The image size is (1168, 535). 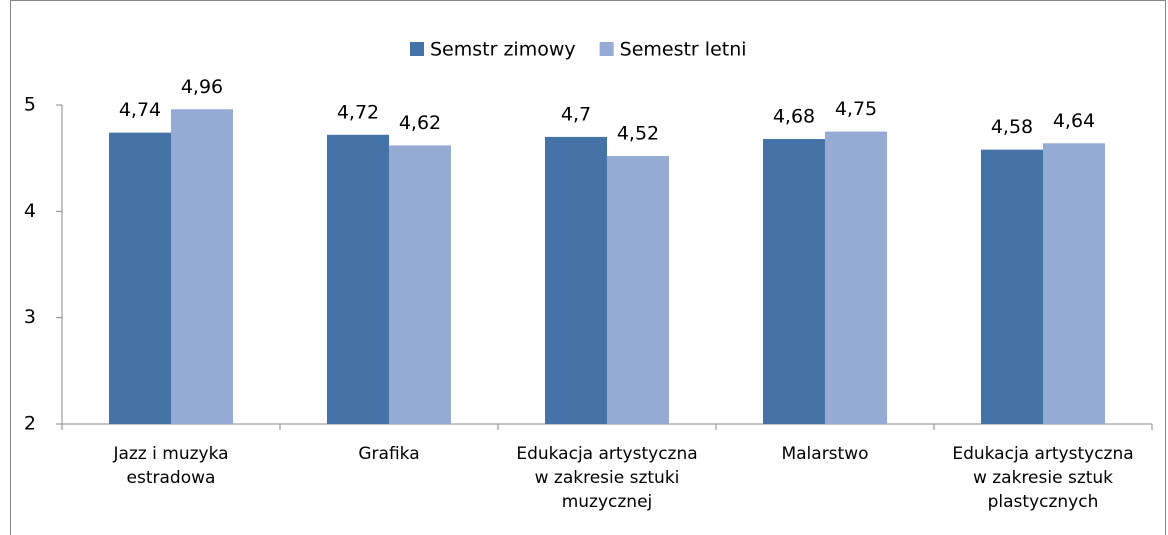 What do you see at coordinates (30, 424) in the screenshot?
I see `y-tick-label: 2` at bounding box center [30, 424].